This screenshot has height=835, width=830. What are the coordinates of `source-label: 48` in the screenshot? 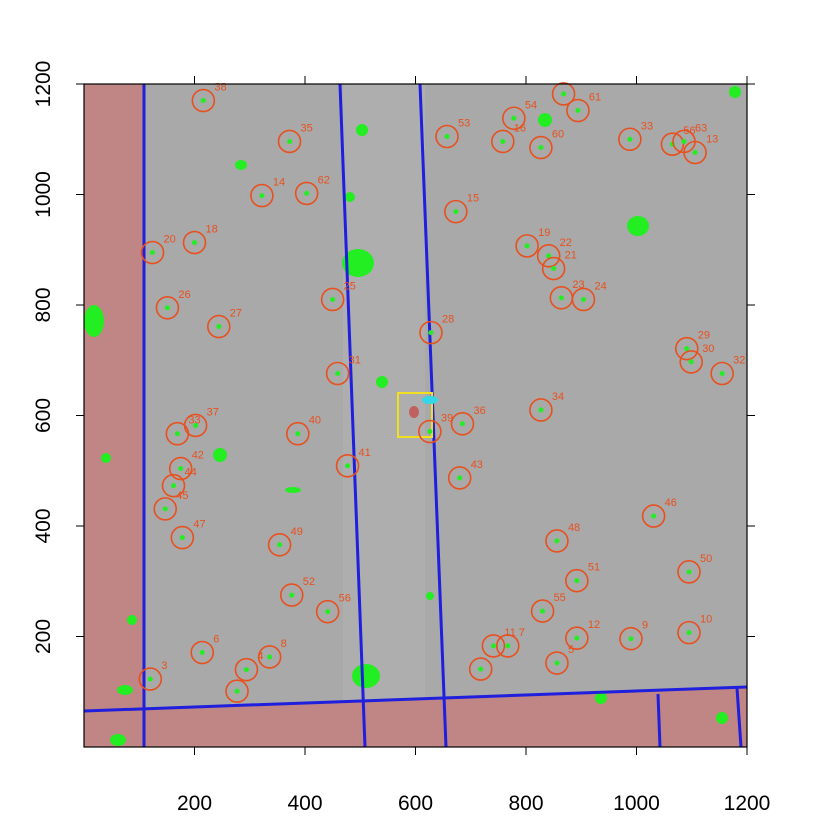 It's located at (574, 528).